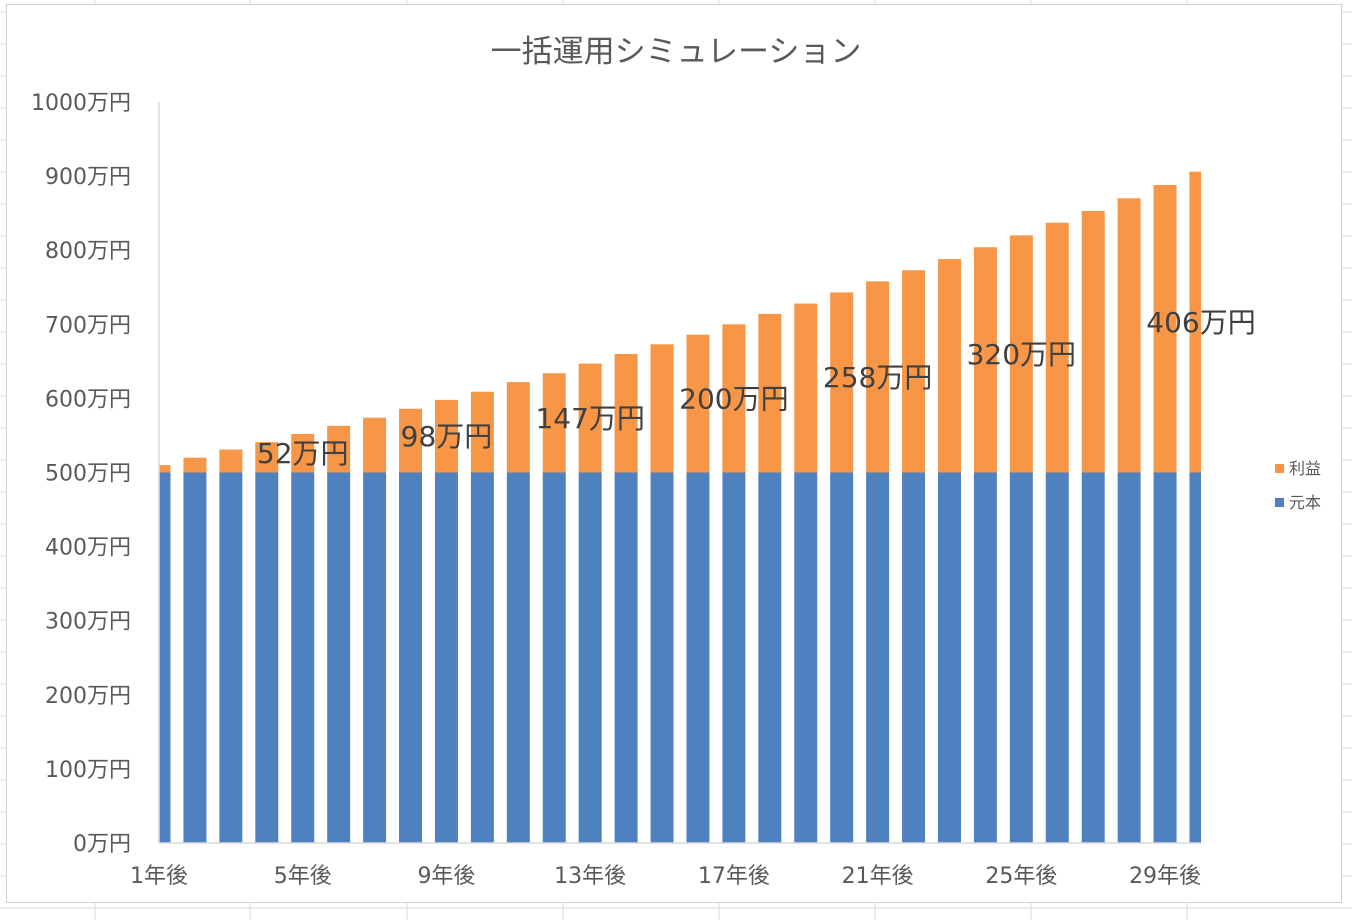  I want to click on data-label: 320万円, so click(1021, 354).